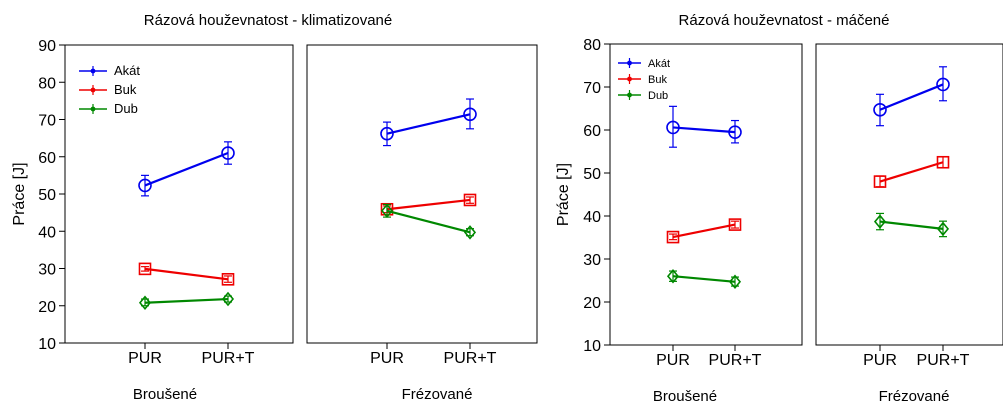  What do you see at coordinates (47, 232) in the screenshot?
I see `y-tick-label: 40` at bounding box center [47, 232].